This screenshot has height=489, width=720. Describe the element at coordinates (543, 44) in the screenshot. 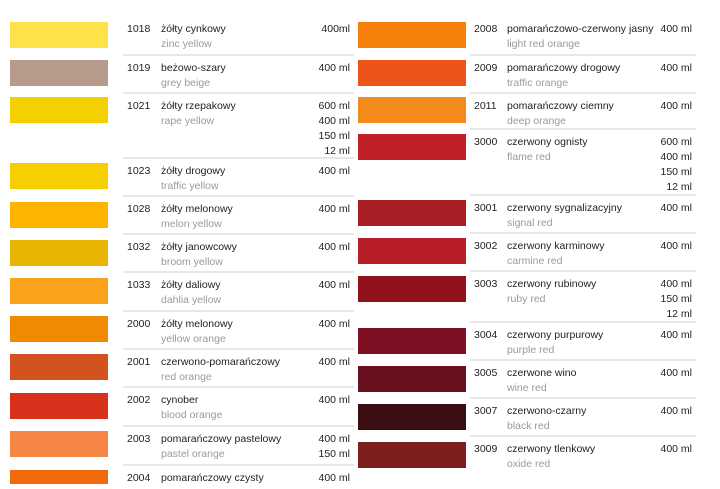

I see `color-name-en: light red orange` at that location.